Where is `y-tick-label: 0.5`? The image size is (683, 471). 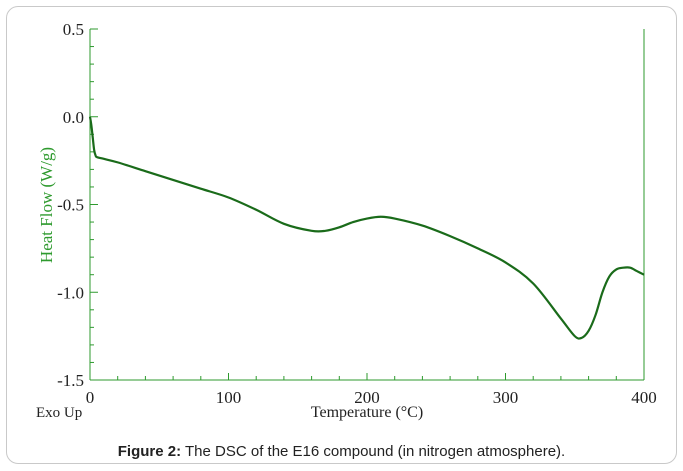
y-tick-label: 0.5 is located at coordinates (73, 29).